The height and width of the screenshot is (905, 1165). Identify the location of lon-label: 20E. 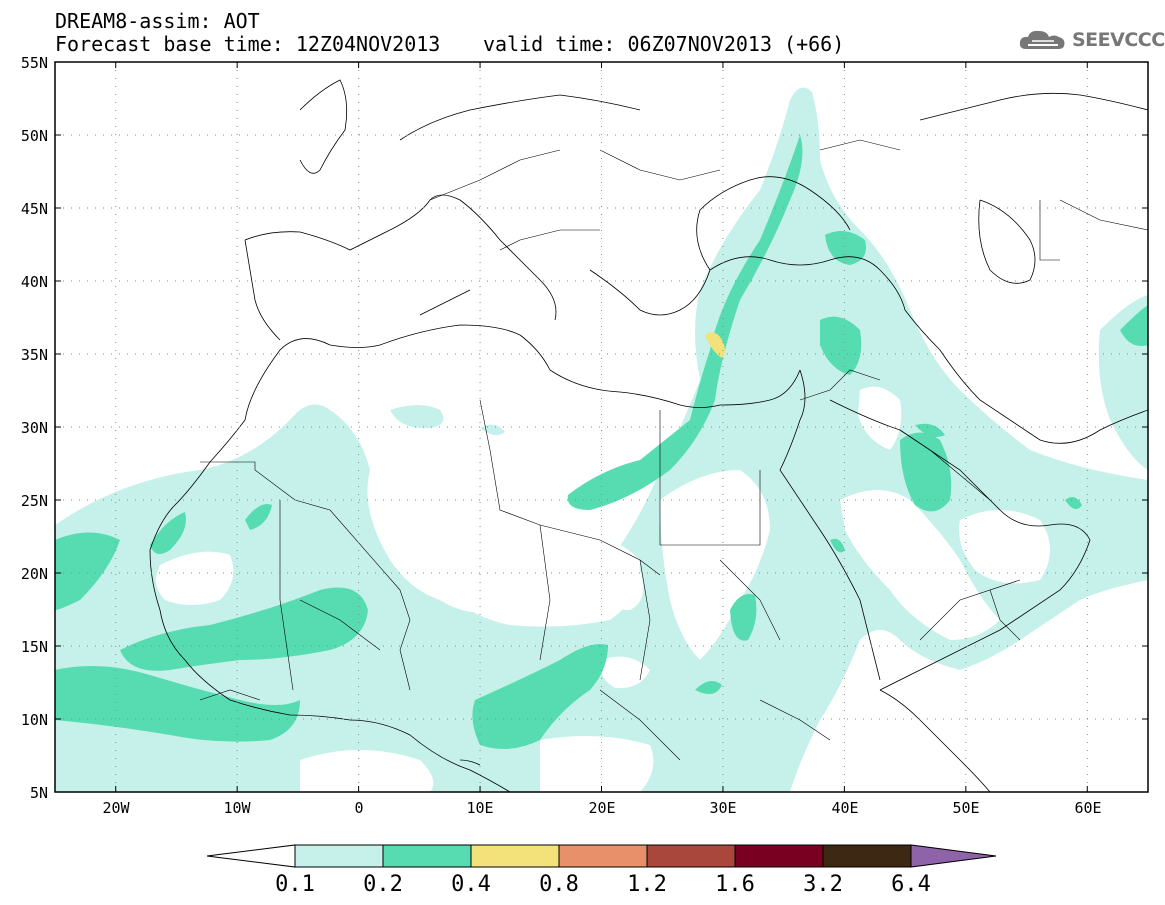
(601, 808).